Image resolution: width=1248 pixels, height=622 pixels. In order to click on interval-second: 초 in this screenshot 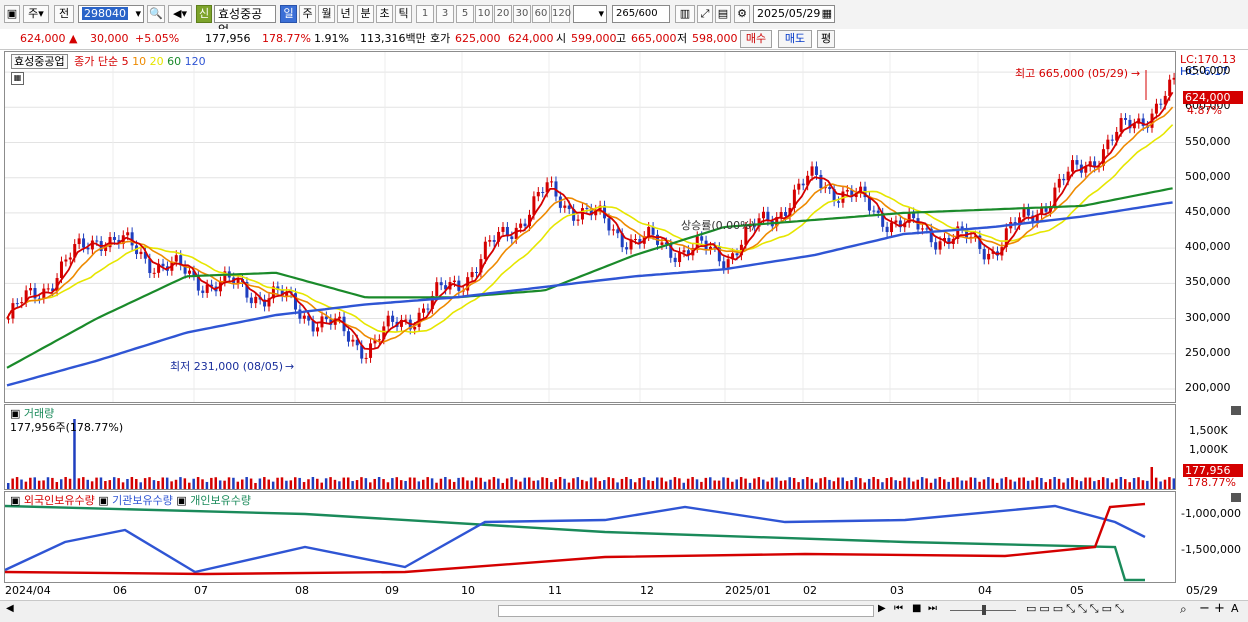, I will do `click(384, 14)`.